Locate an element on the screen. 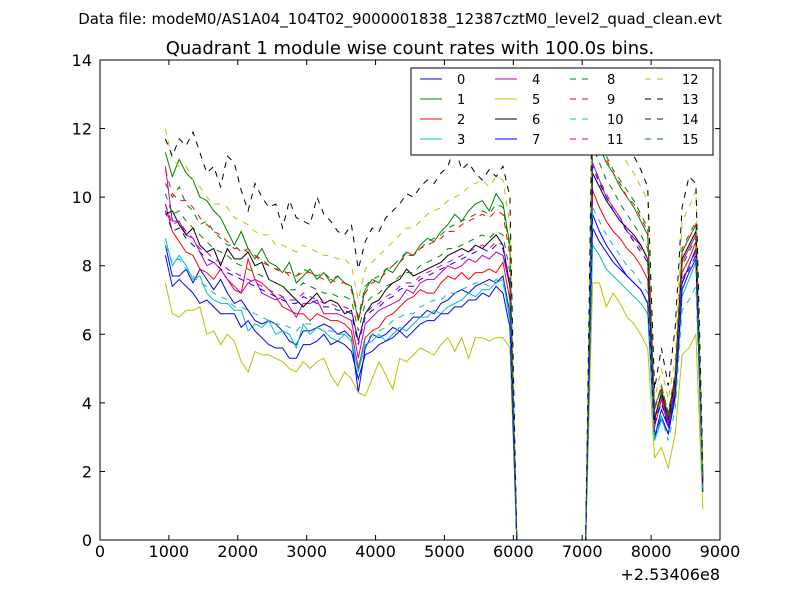 This screenshot has height=600, width=800. y-tick-label: 14 is located at coordinates (82, 60).